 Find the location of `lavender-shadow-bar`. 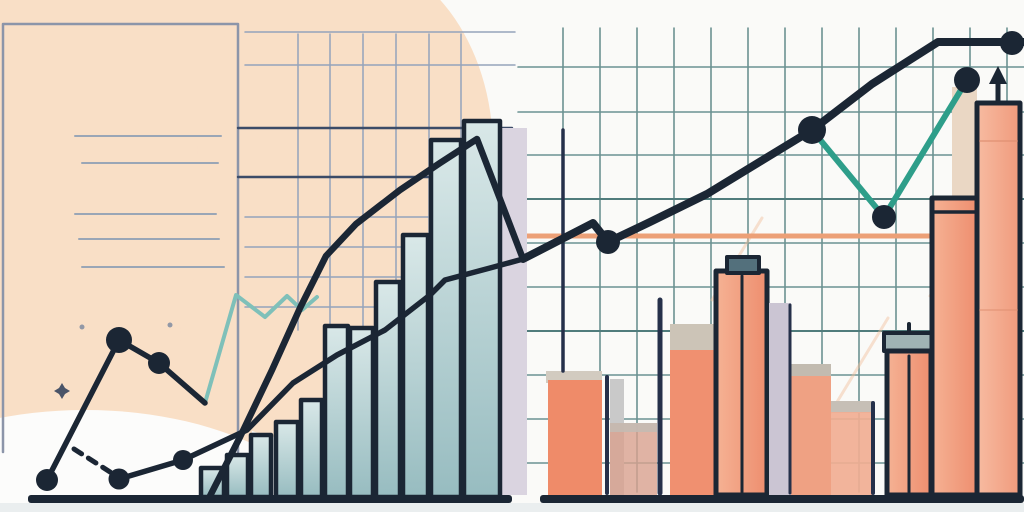

lavender-shadow-bar is located at coordinates (514, 311).